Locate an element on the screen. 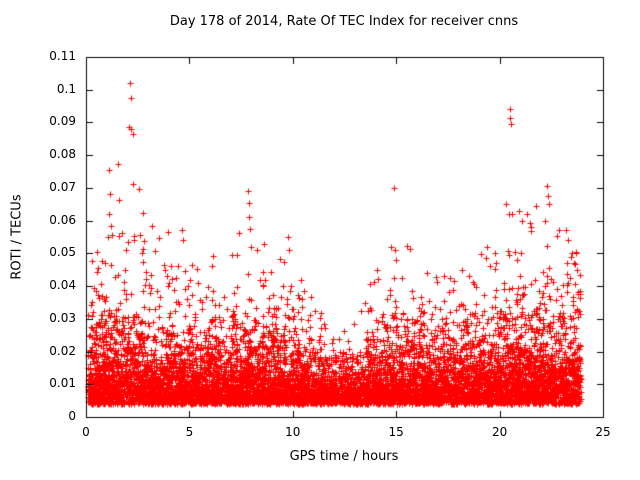 This screenshot has height=480, width=640. y-tick-label: 0.02 is located at coordinates (62, 350).